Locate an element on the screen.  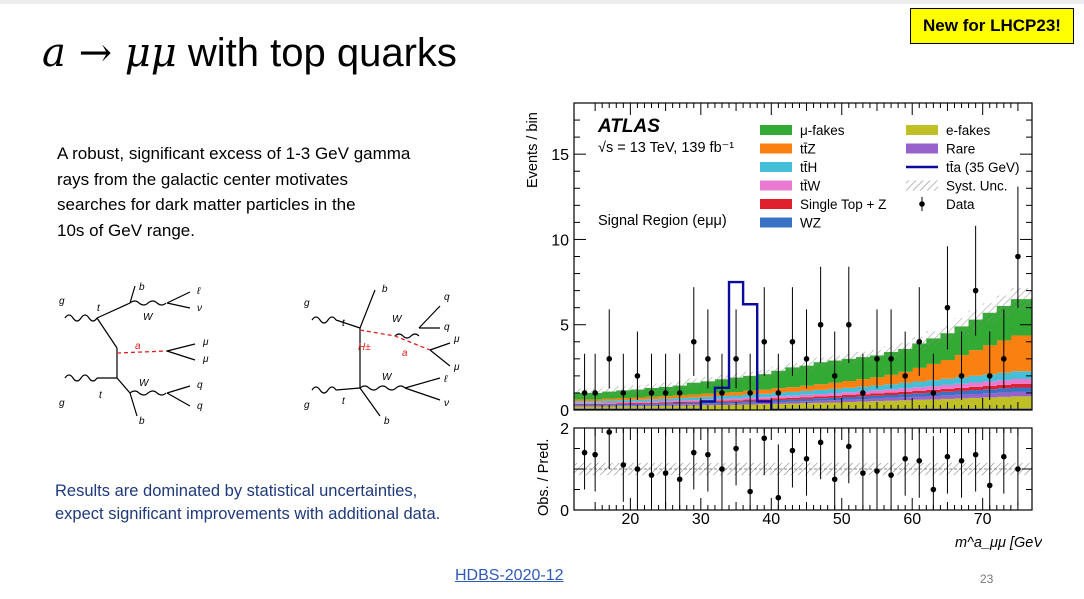
x-tick-label: 20 is located at coordinates (630, 519).